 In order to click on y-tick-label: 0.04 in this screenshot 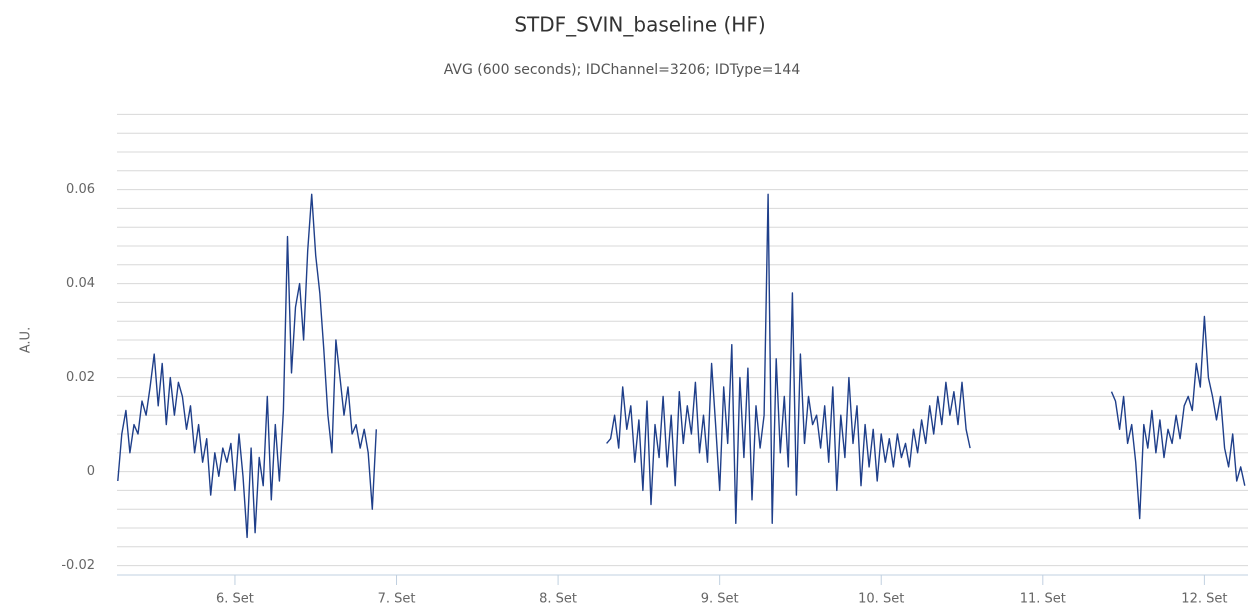, I will do `click(80, 283)`.